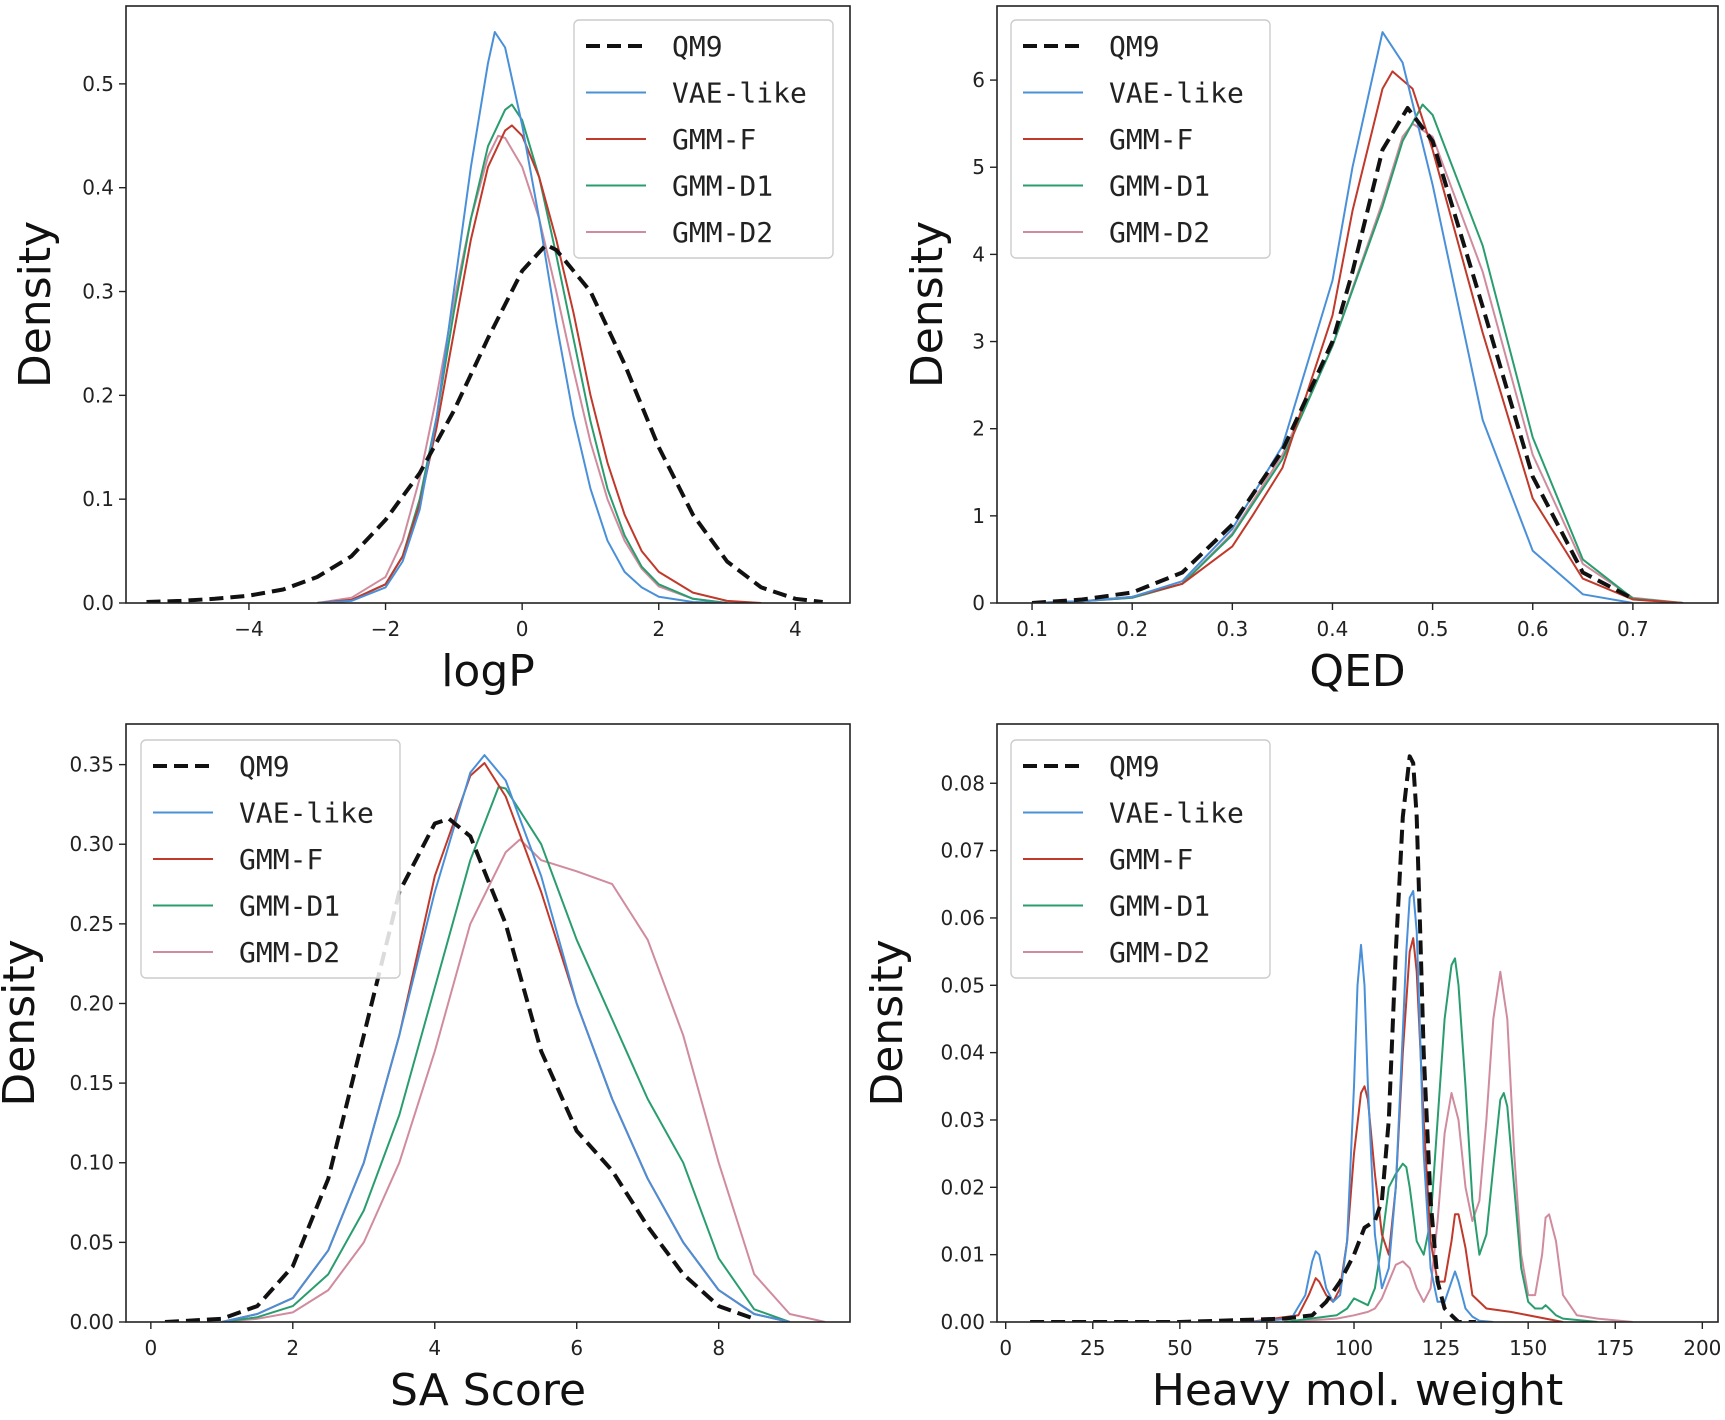 This screenshot has width=1725, height=1420. I want to click on y-tick-label: 0.08, so click(962, 783).